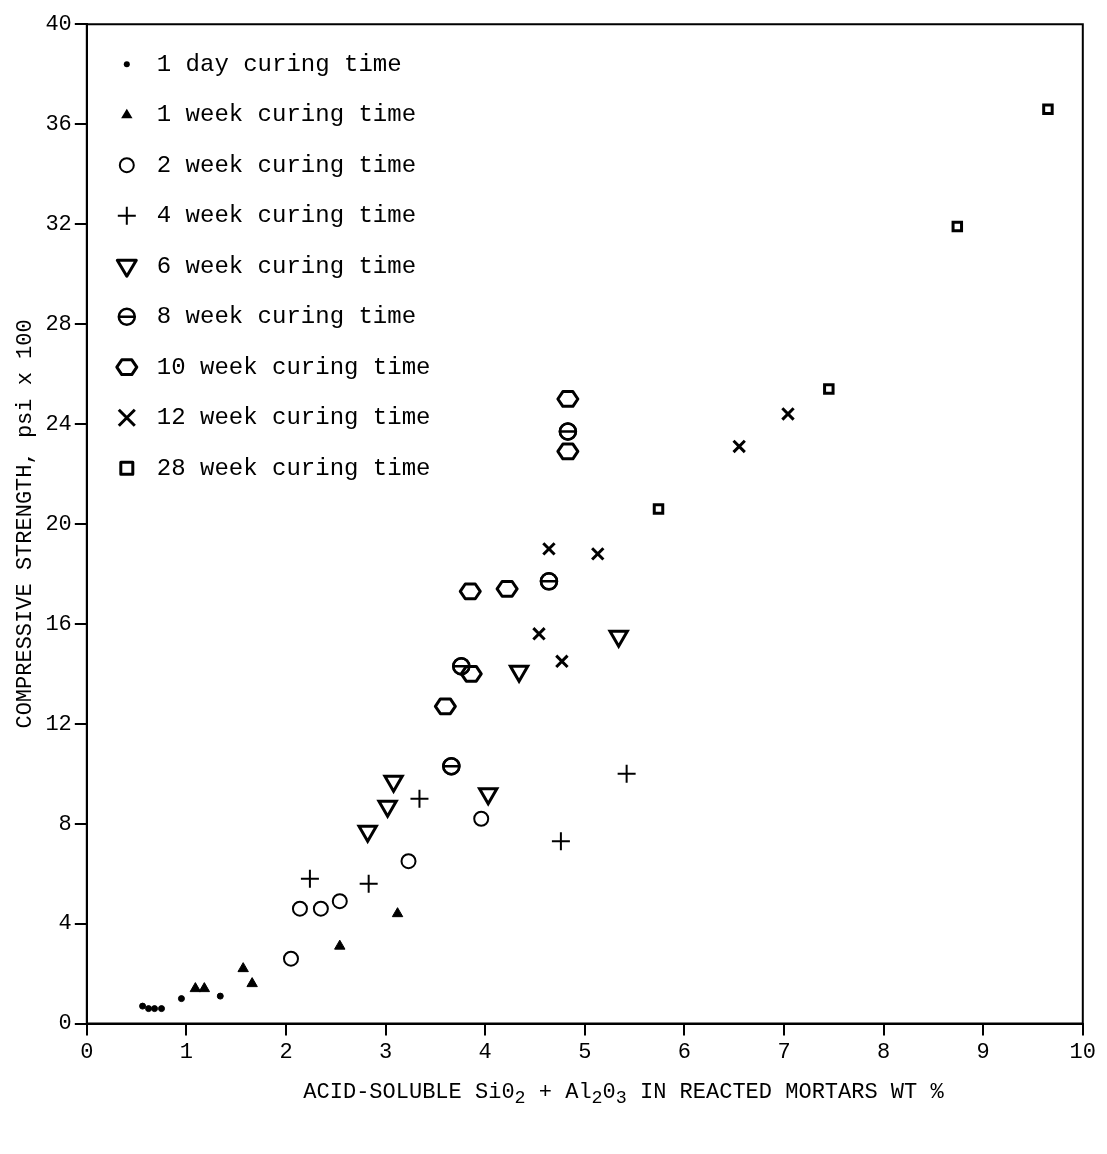 This screenshot has width=1107, height=1154. Describe the element at coordinates (26, 524) in the screenshot. I see `y-axis-title: COMPRESSIVE STRENGTH, psi x 100` at that location.